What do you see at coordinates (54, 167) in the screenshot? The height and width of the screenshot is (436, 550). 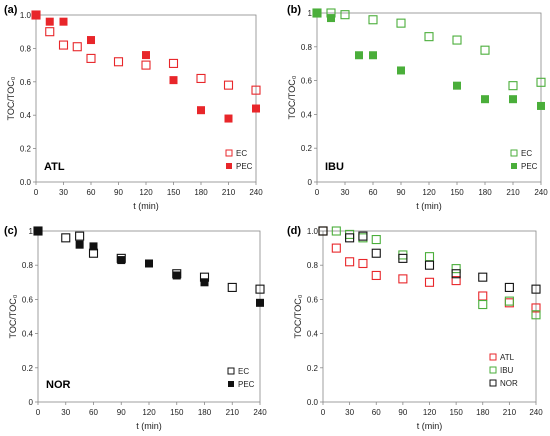 I see `compound-label: ATL` at bounding box center [54, 167].